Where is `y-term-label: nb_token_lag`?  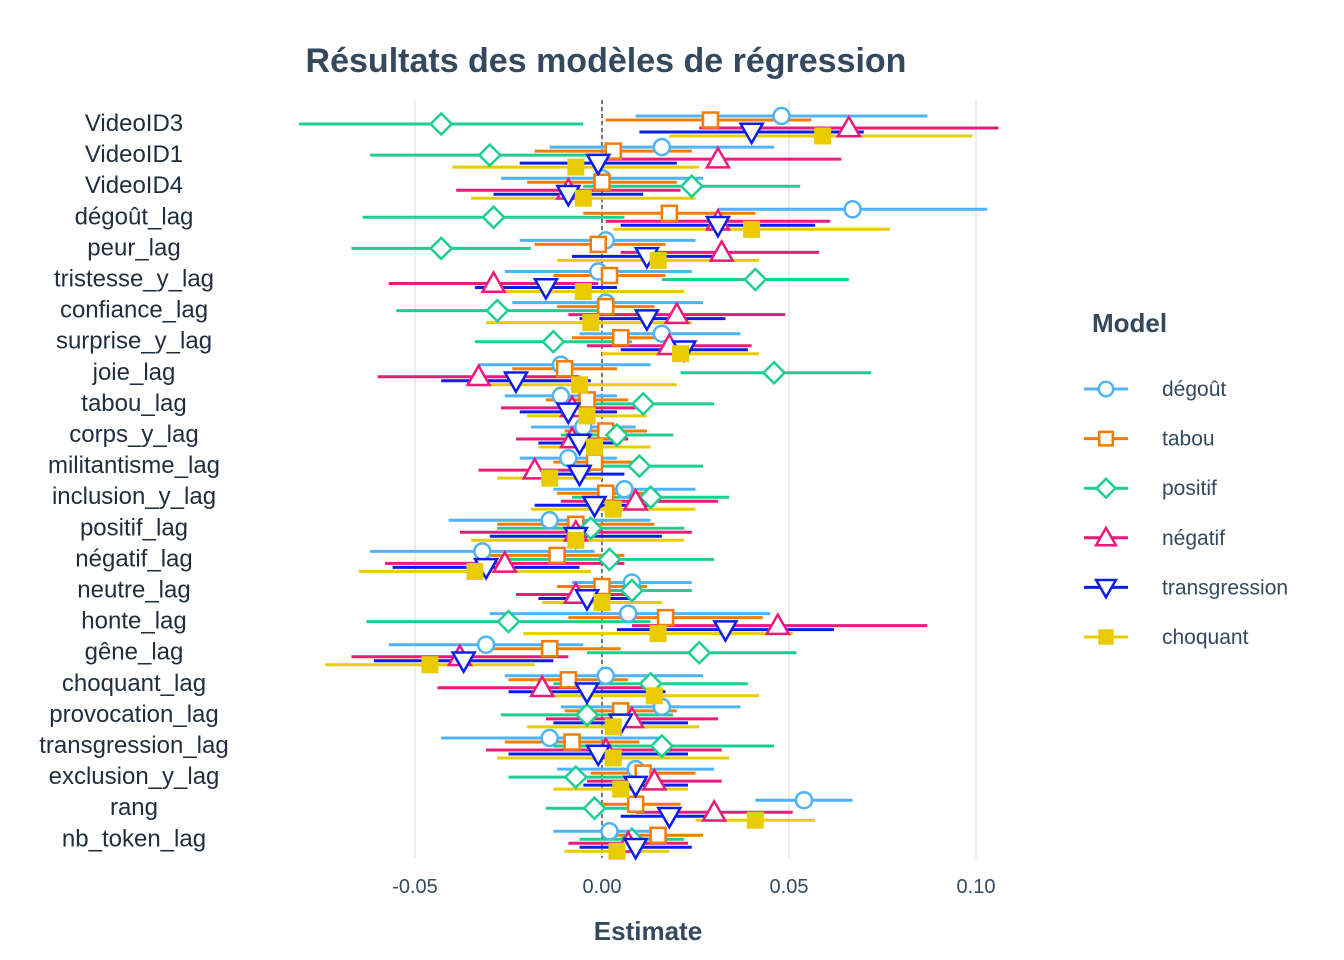
y-term-label: nb_token_lag is located at coordinates (134, 838).